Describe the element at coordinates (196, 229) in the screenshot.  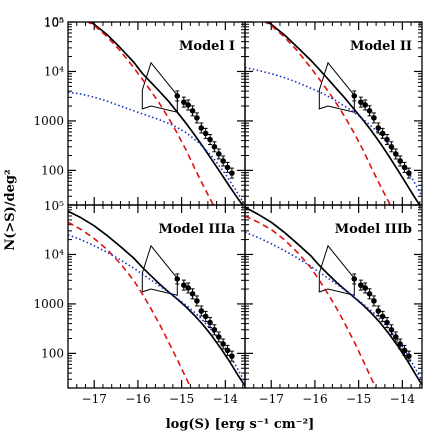
I see `panel-title: Model IIIa` at that location.